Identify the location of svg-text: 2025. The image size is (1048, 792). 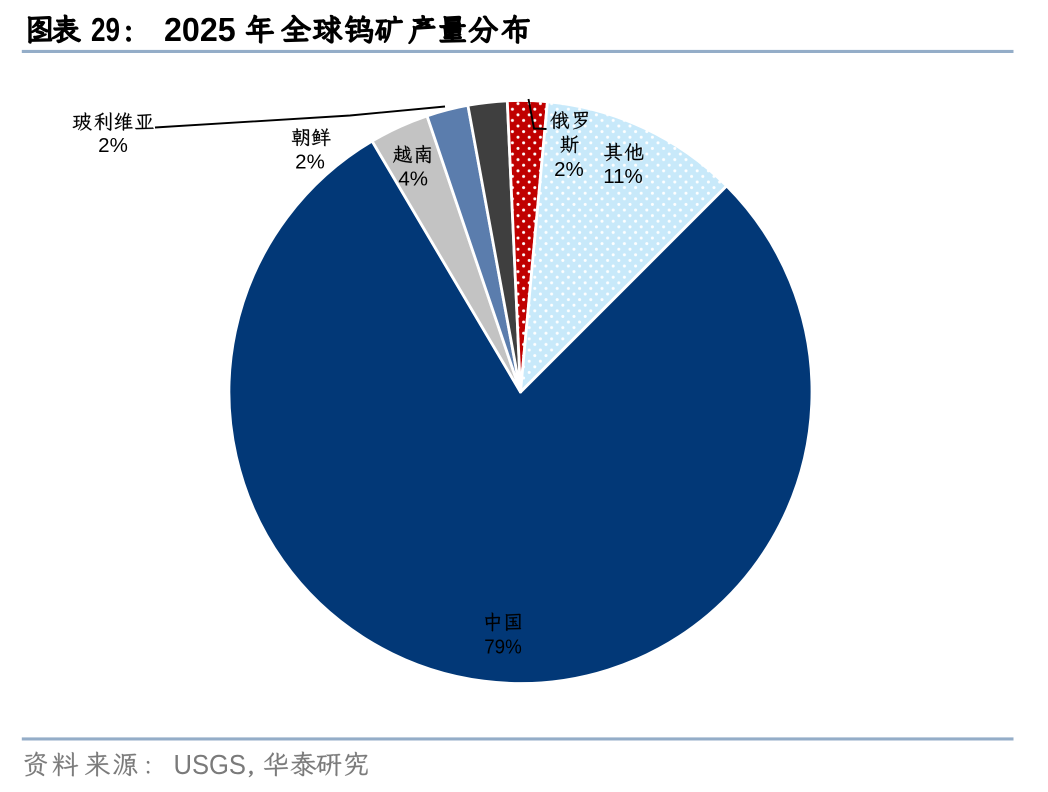
(200, 29).